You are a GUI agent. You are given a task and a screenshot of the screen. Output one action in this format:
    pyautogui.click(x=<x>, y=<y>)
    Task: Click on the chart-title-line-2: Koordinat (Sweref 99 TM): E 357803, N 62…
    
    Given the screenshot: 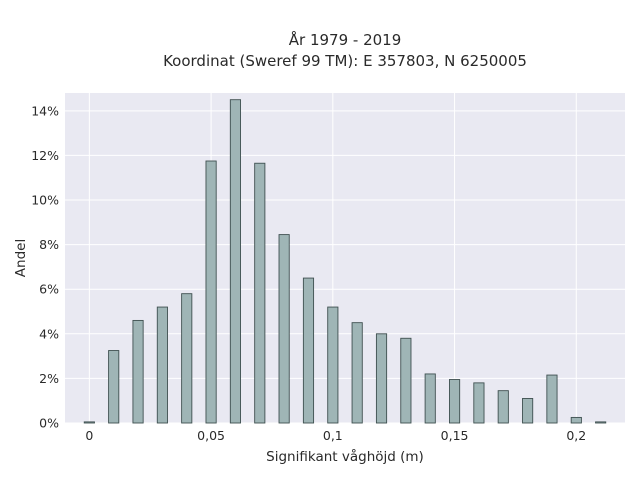 What is the action you would take?
    pyautogui.click(x=345, y=61)
    